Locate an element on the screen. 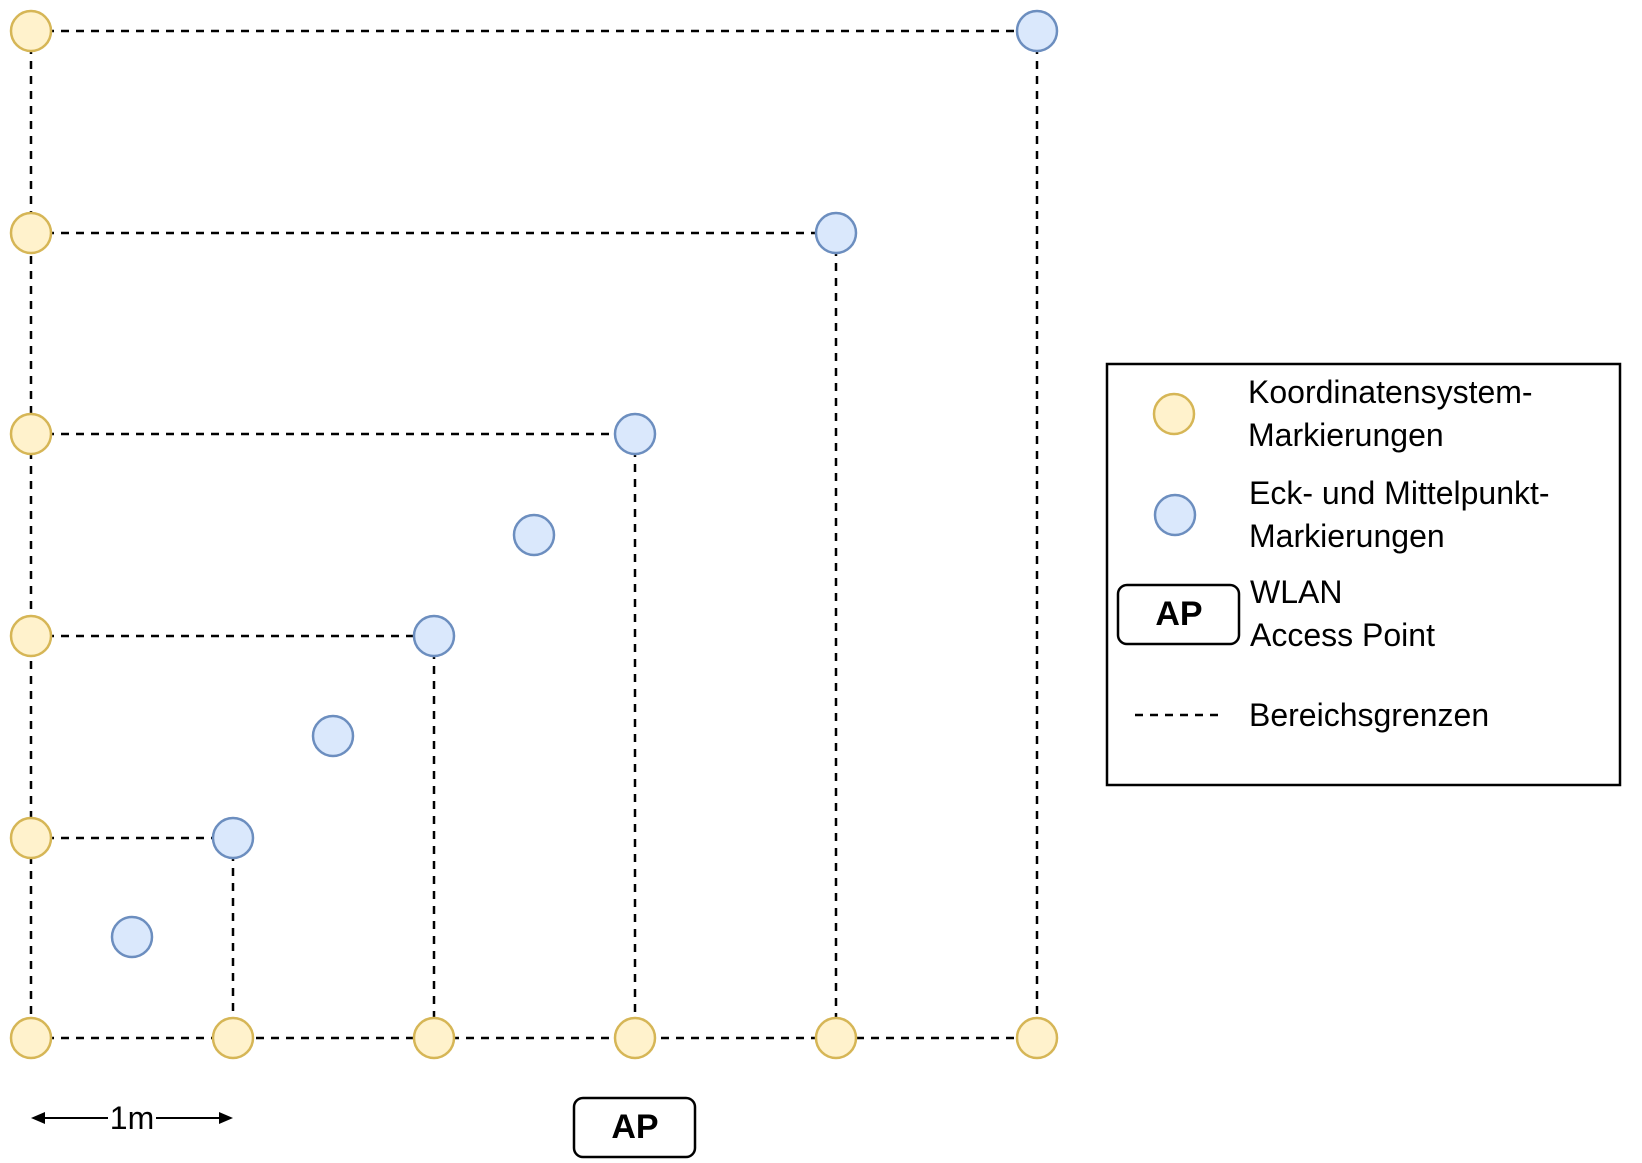  legend-ap-box is located at coordinates (1178, 614).